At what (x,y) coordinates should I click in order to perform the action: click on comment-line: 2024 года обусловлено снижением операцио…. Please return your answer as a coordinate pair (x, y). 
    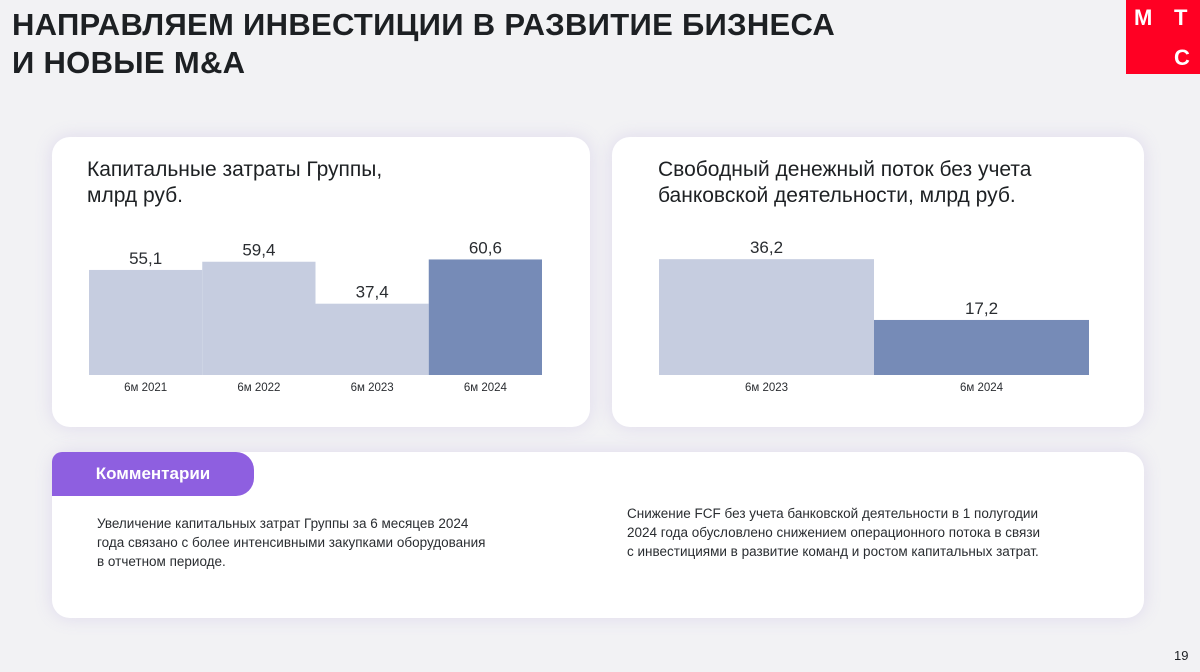
    Looking at the image, I should click on (834, 532).